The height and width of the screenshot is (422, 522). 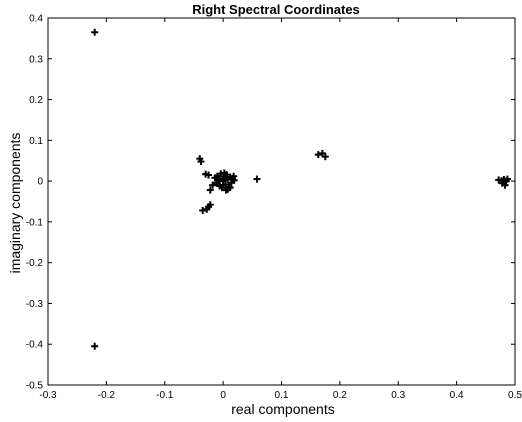 I want to click on x-tick-label: 0.3, so click(x=398, y=395).